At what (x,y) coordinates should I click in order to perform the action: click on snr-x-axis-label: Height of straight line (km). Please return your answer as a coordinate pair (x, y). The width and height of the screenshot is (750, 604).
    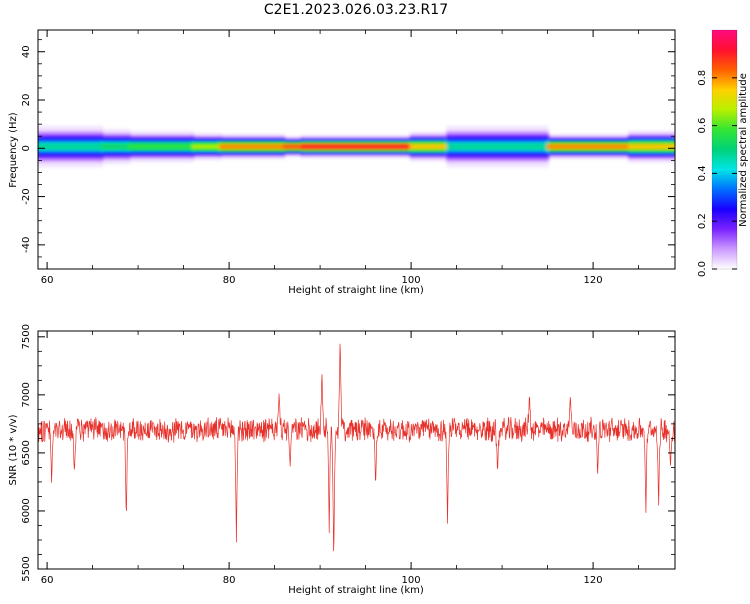
    Looking at the image, I should click on (356, 590).